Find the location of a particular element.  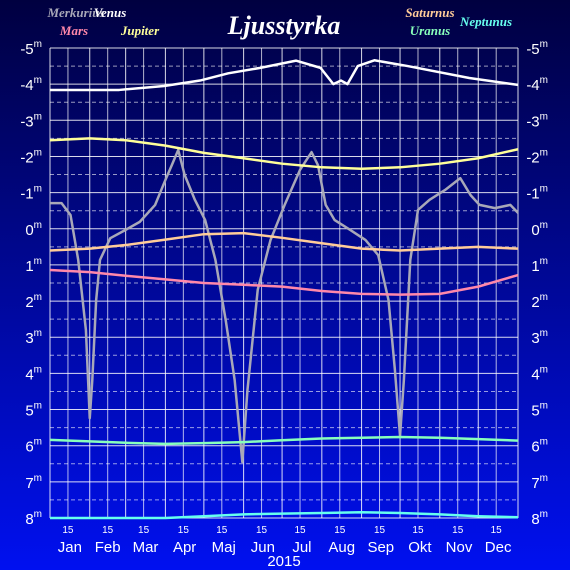

month-label: Aug is located at coordinates (341, 547).